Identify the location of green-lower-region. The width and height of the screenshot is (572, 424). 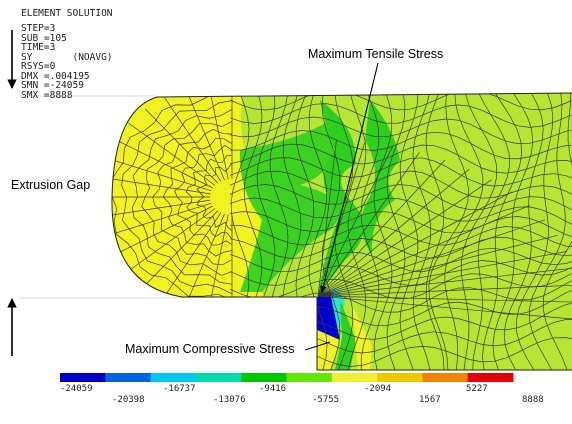
(345, 335).